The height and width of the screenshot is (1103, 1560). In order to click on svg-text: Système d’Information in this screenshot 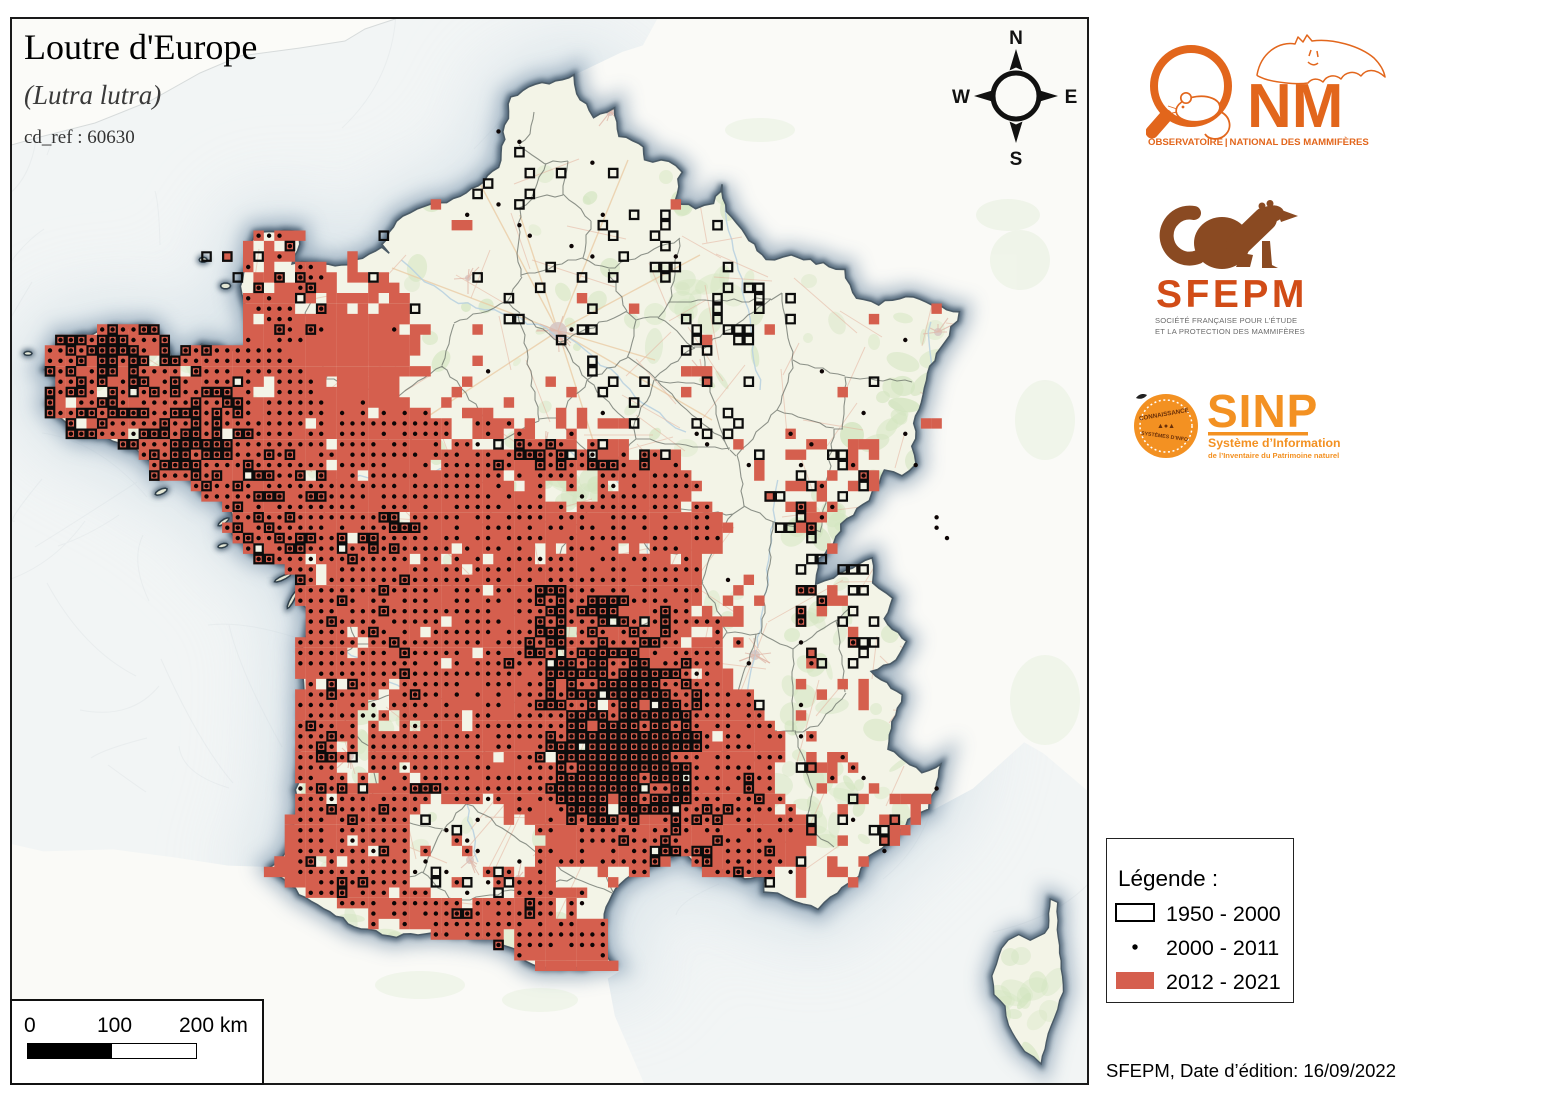, I will do `click(1274, 443)`.